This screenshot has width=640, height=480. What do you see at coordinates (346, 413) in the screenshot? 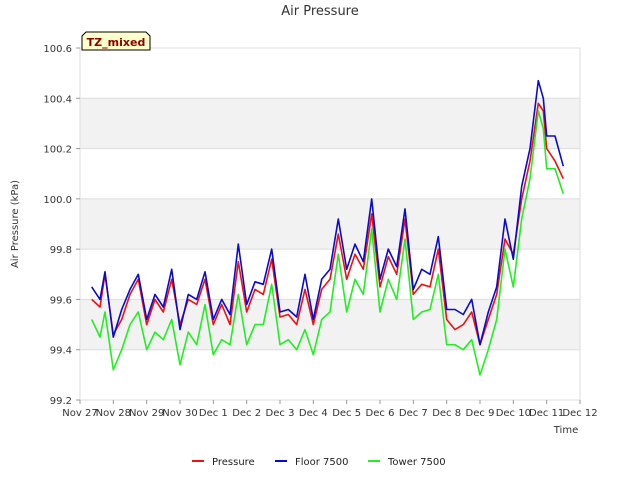
I see `x-tick-label: Dec 5` at bounding box center [346, 413].